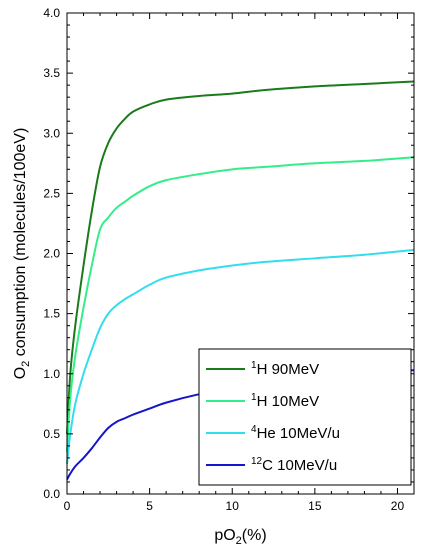  What do you see at coordinates (20, 244) in the screenshot?
I see `y-axis-title-rest: consumption (molecules/100eV)` at bounding box center [20, 244].